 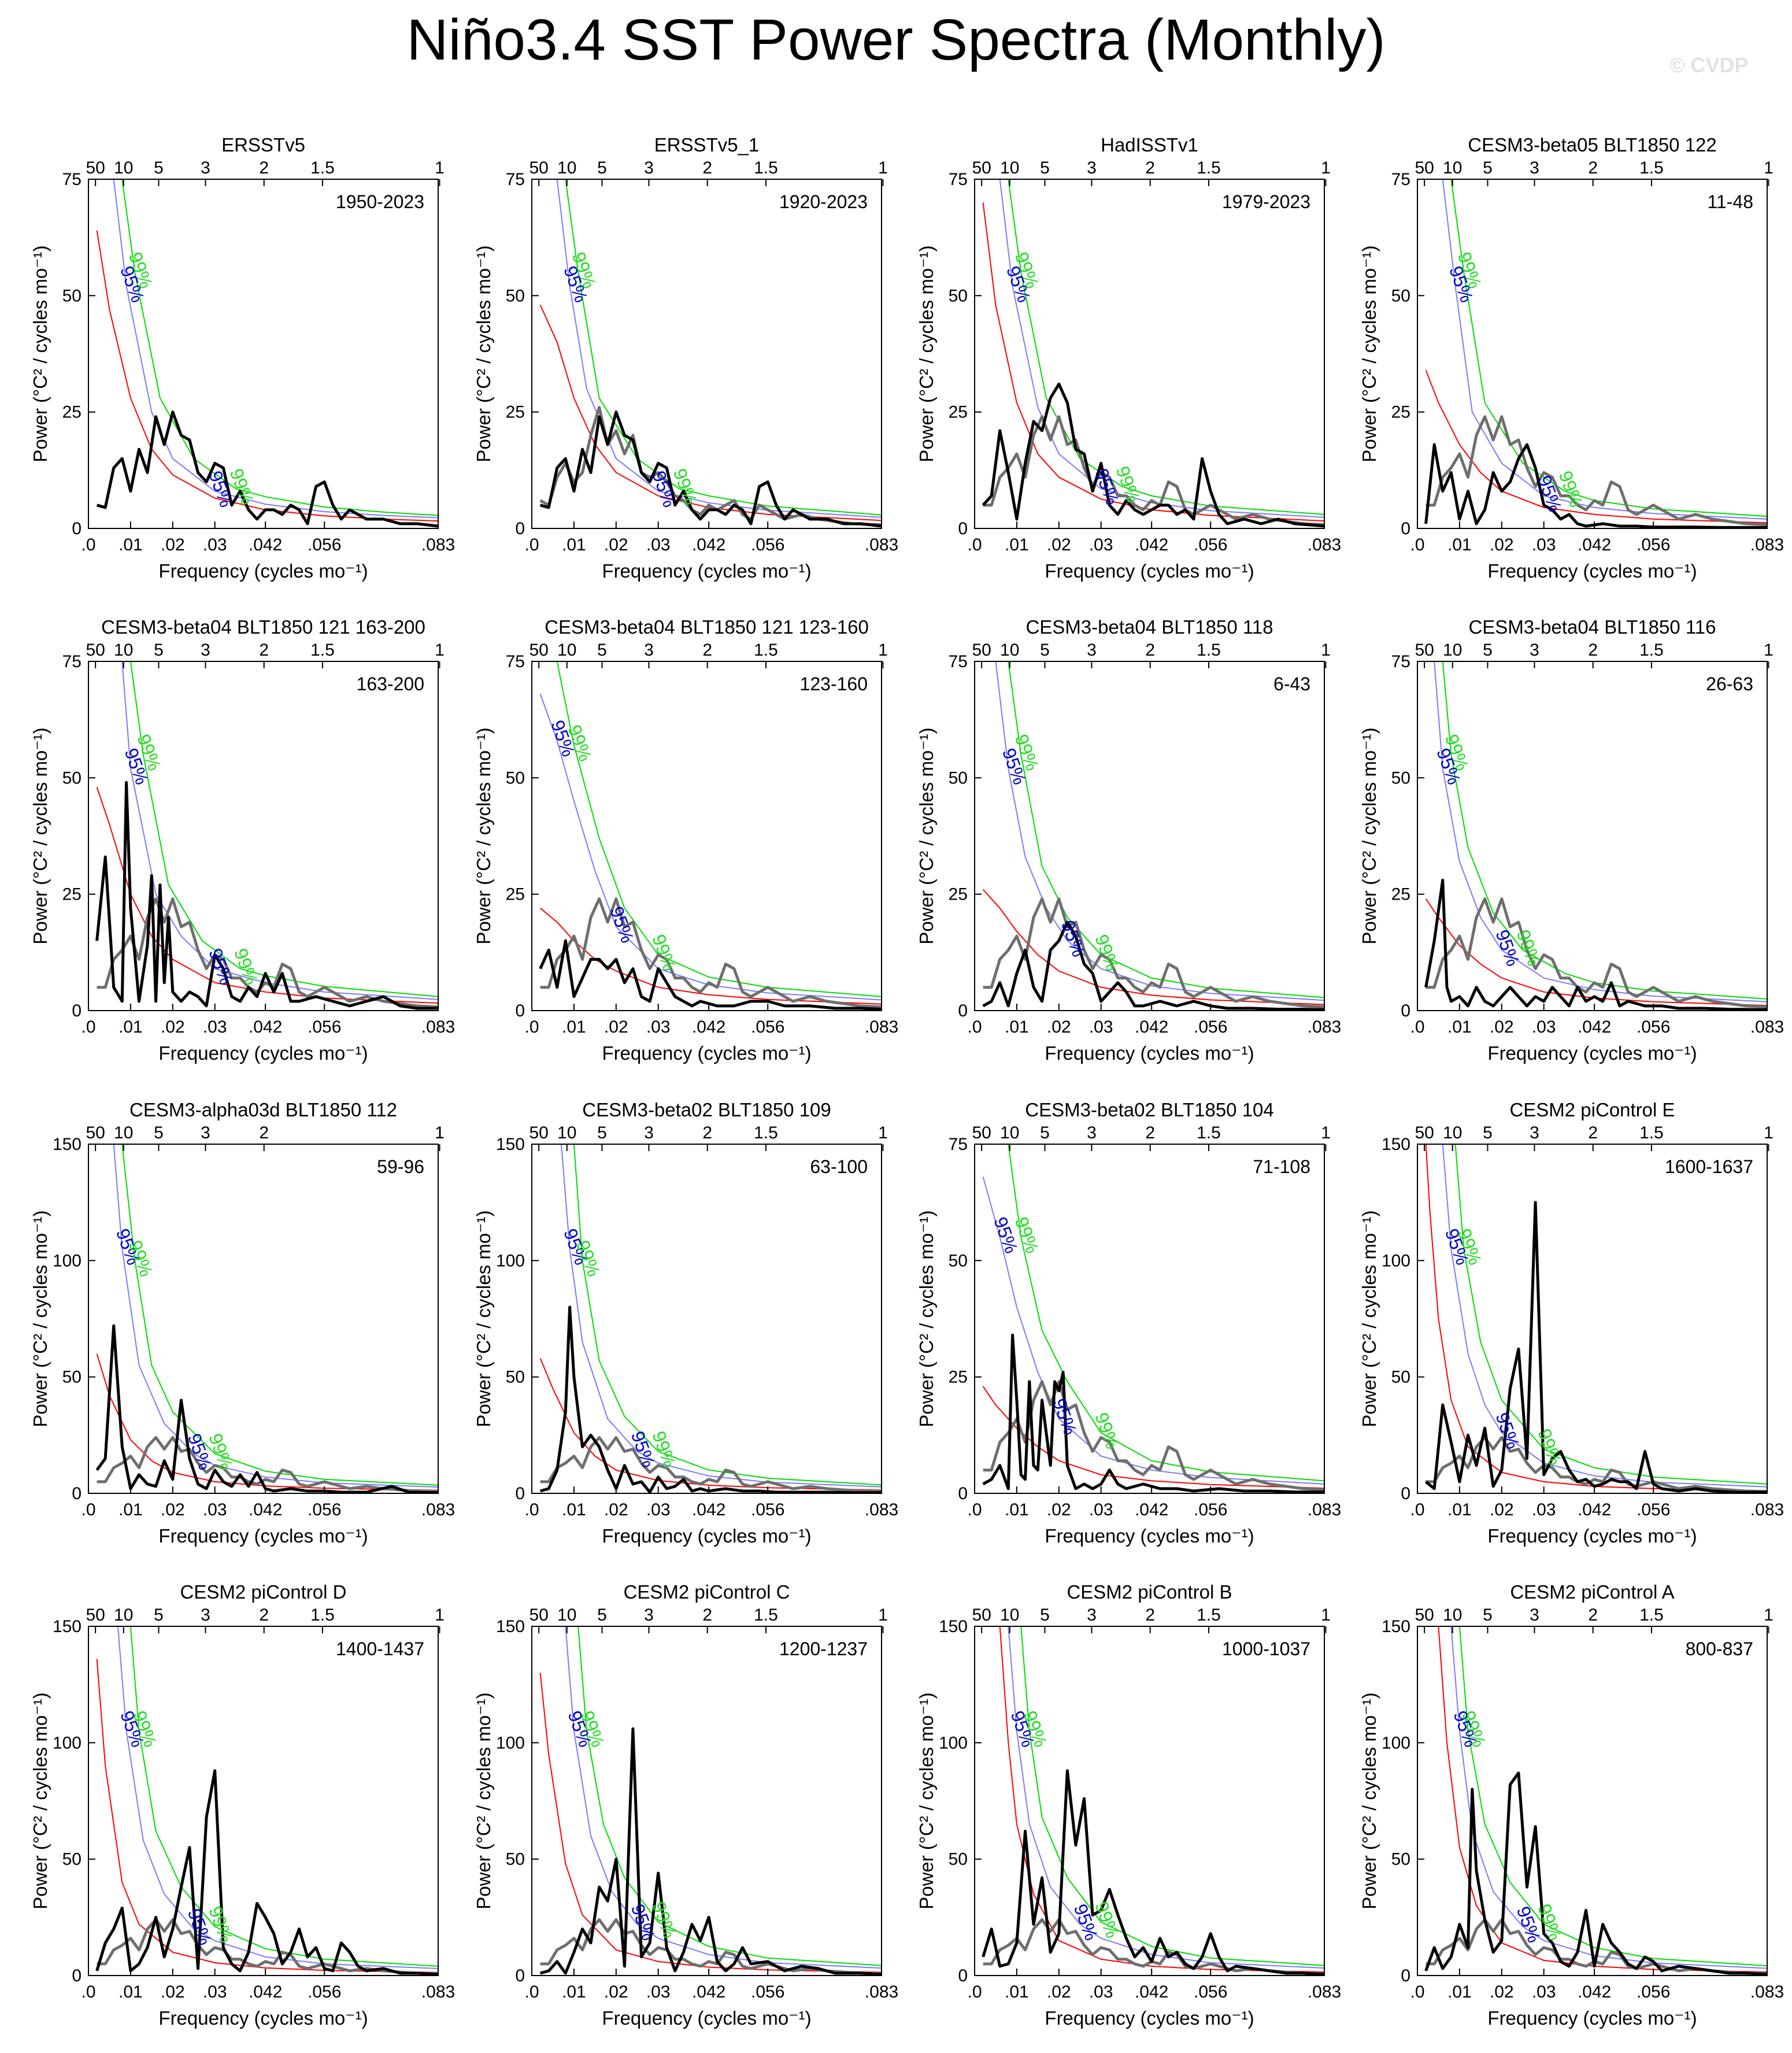 I want to click on period-tick-label: 2, so click(x=1150, y=650).